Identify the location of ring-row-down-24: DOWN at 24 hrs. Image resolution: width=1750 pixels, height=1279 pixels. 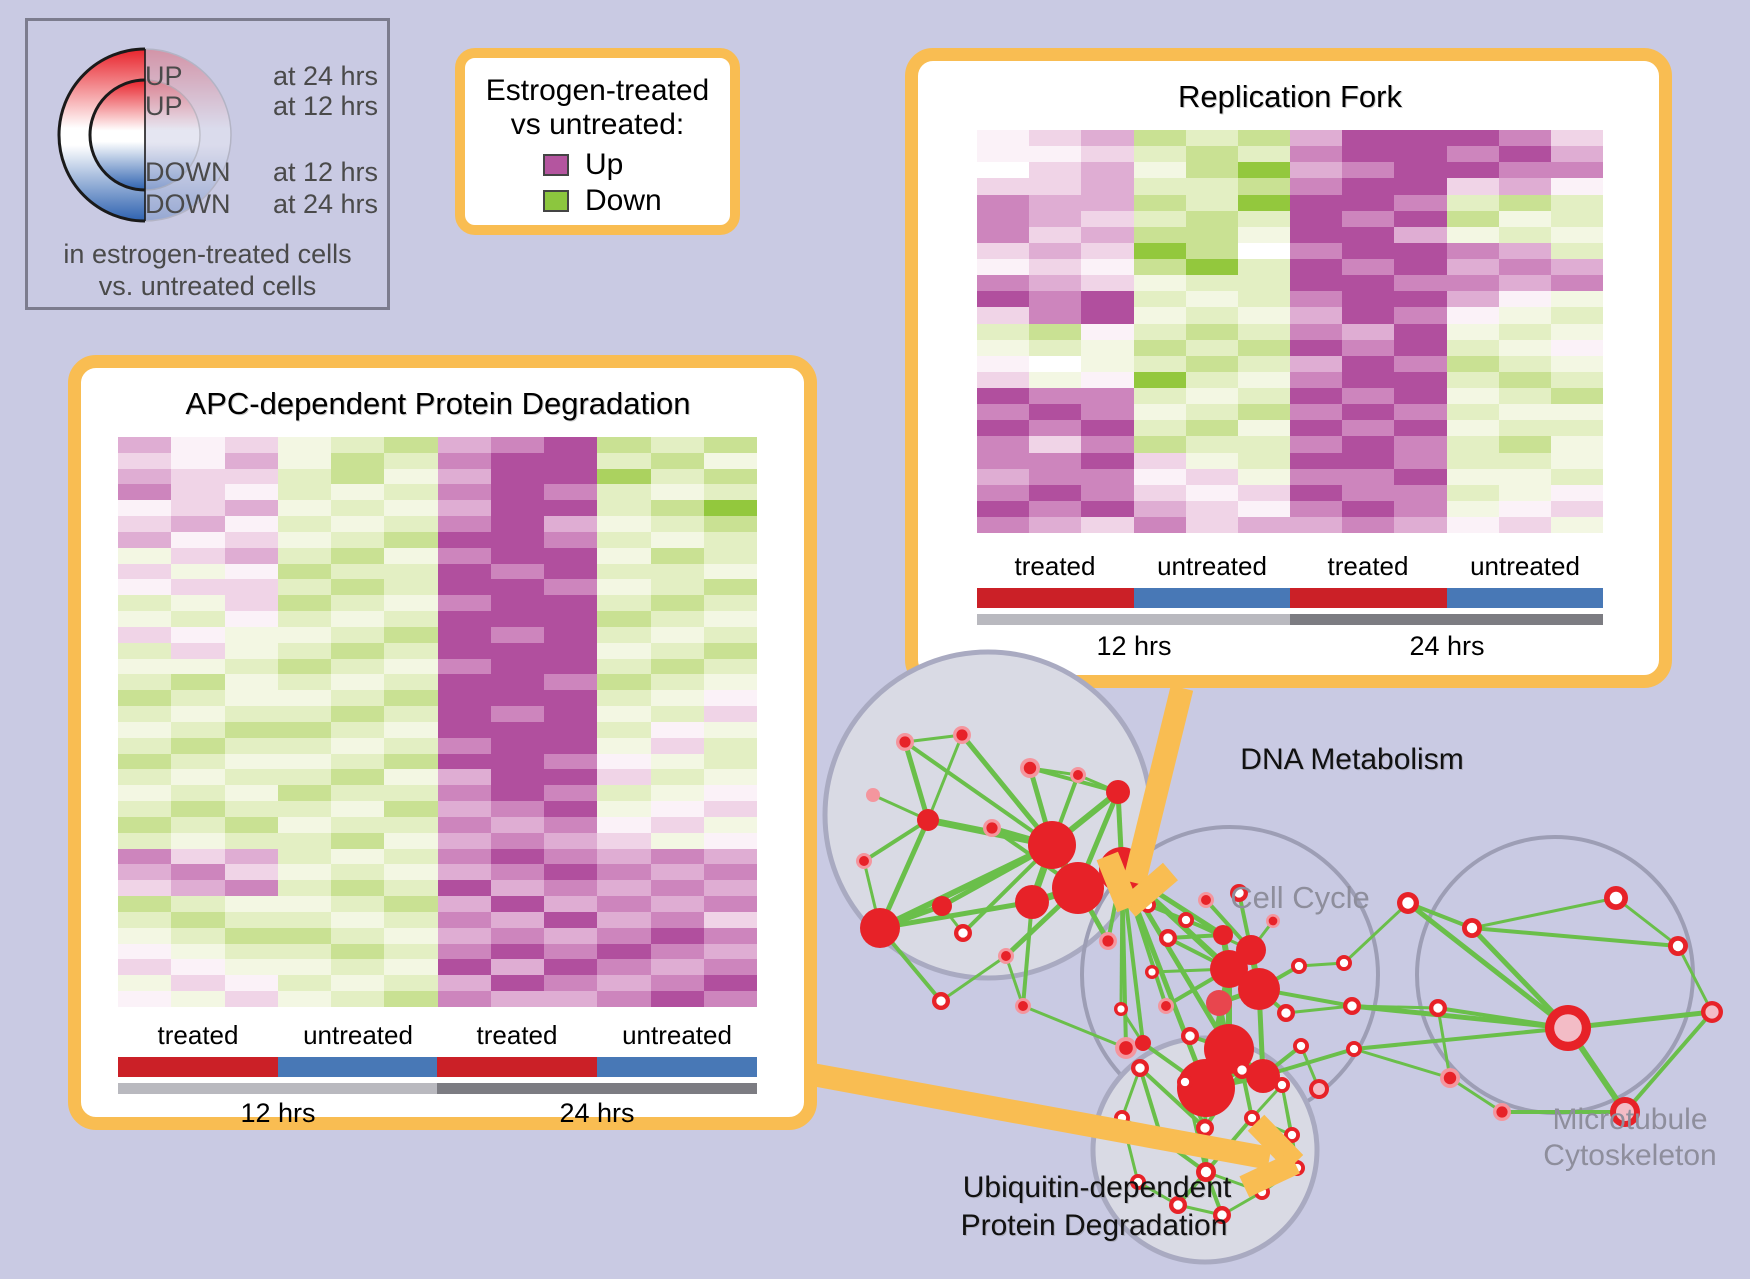
(208, 204).